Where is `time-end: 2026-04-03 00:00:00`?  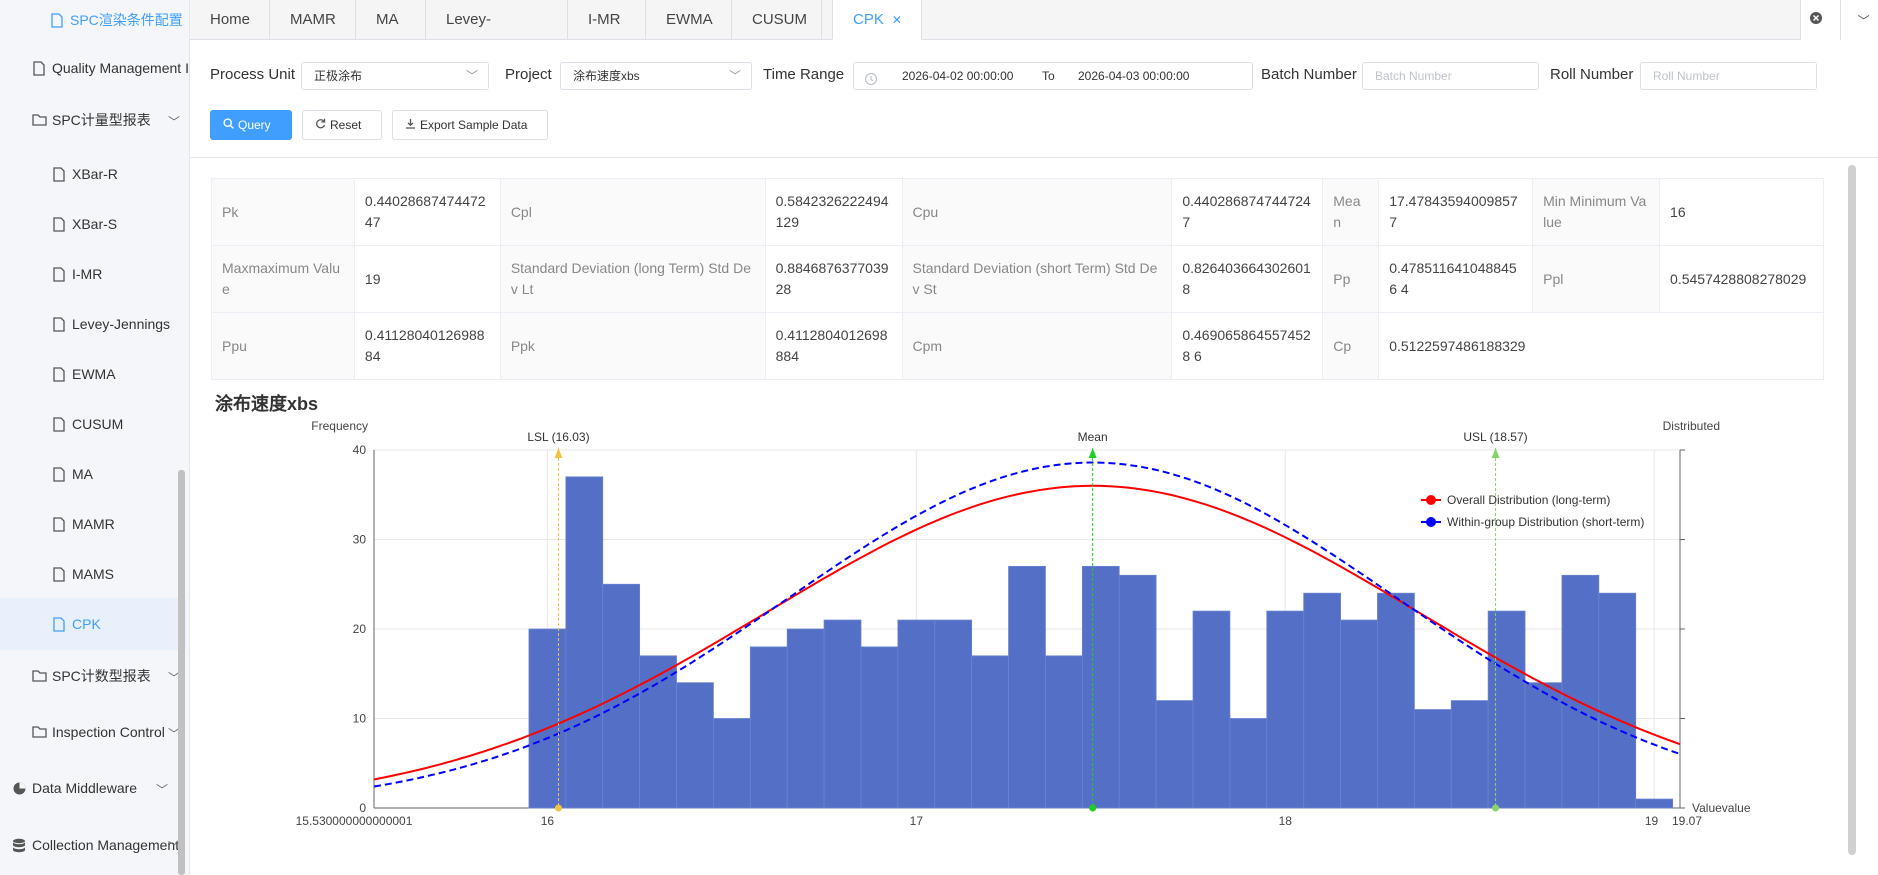
time-end: 2026-04-03 00:00:00 is located at coordinates (1134, 76).